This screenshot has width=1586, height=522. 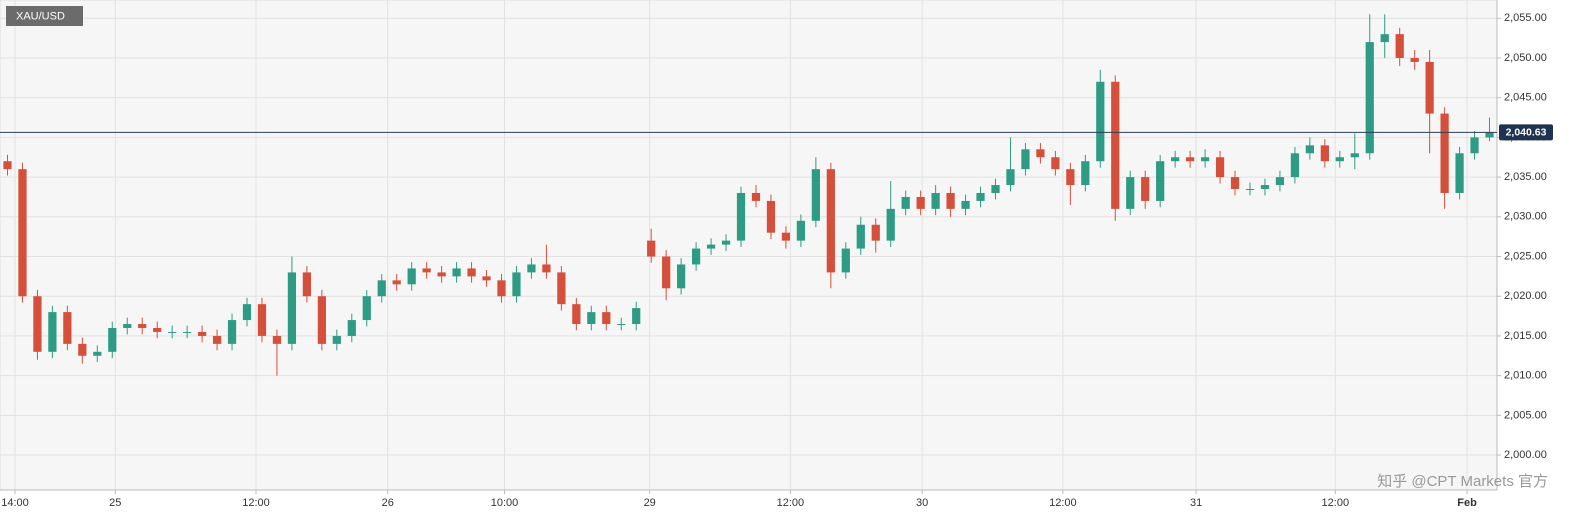 I want to click on y-tick-label: 2,050.00, so click(x=1525, y=58).